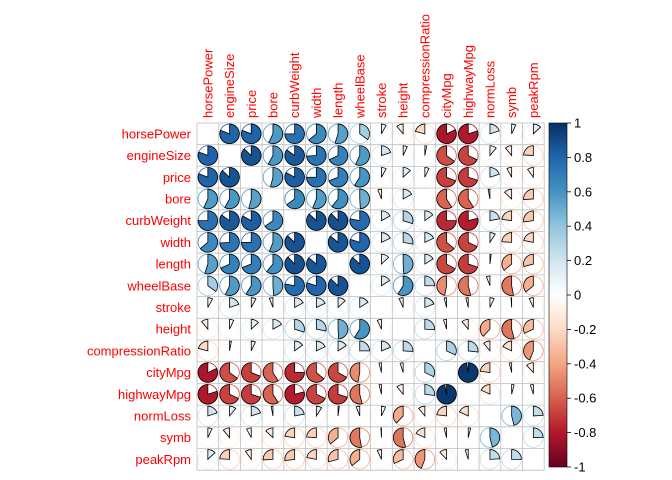  Describe the element at coordinates (490, 220) in the screenshot. I see `pie-curbWeight-normLoss` at that location.